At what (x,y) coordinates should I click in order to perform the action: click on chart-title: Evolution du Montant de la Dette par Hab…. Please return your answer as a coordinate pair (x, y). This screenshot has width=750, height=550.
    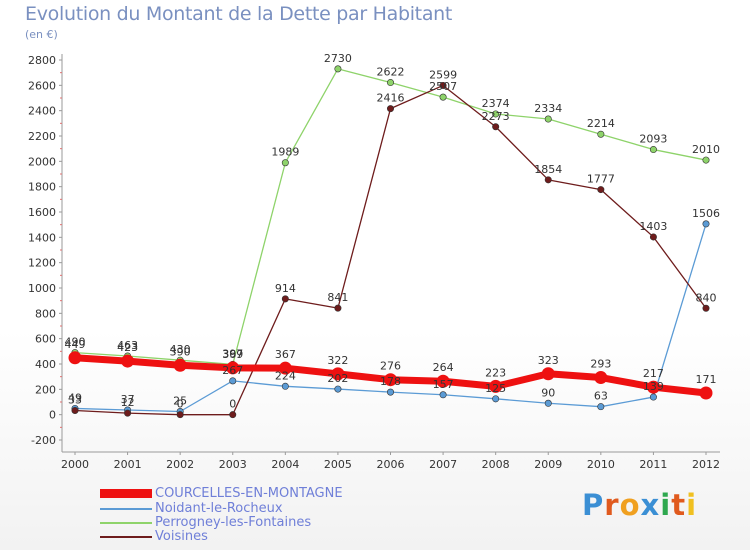
    Looking at the image, I should click on (239, 14).